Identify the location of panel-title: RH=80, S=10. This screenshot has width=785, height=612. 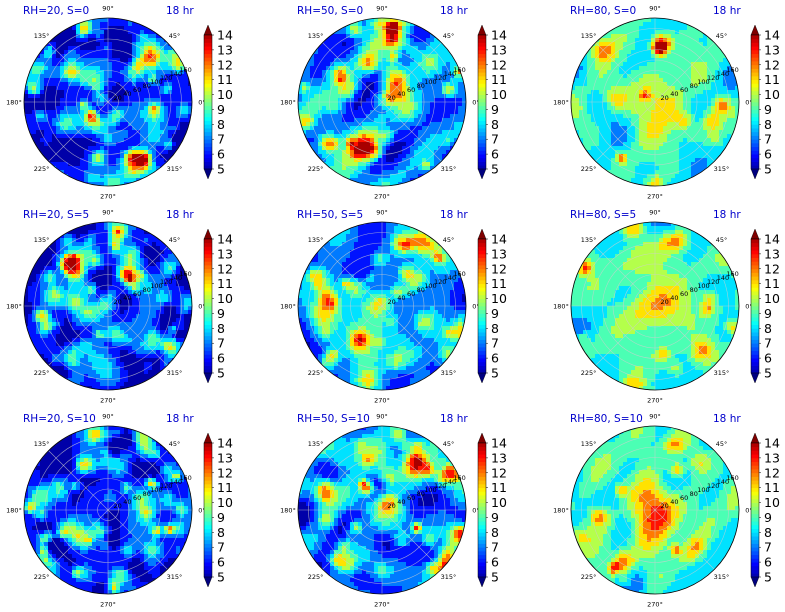
(606, 419).